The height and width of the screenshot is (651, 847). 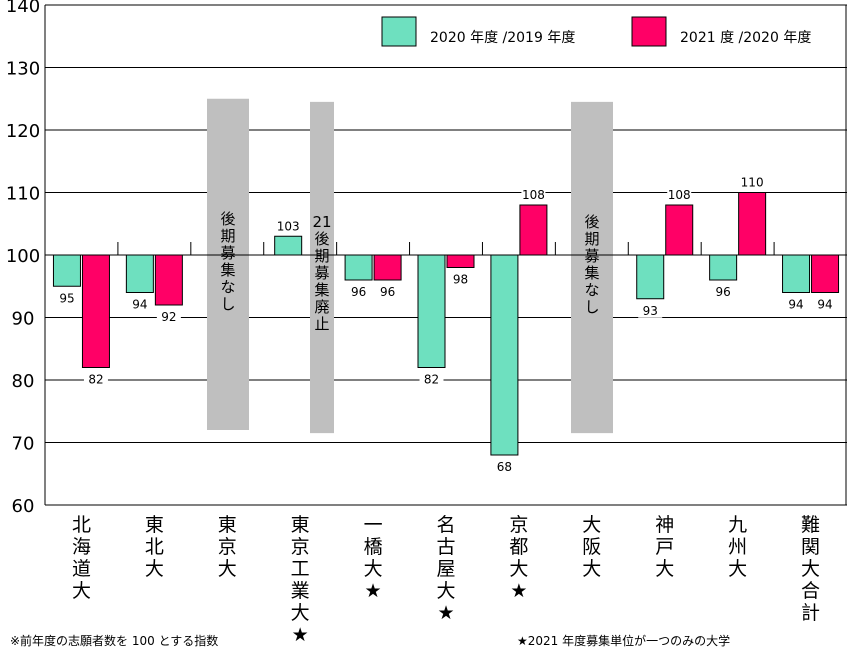 I want to click on category-label: 九 州 大, so click(x=738, y=547).